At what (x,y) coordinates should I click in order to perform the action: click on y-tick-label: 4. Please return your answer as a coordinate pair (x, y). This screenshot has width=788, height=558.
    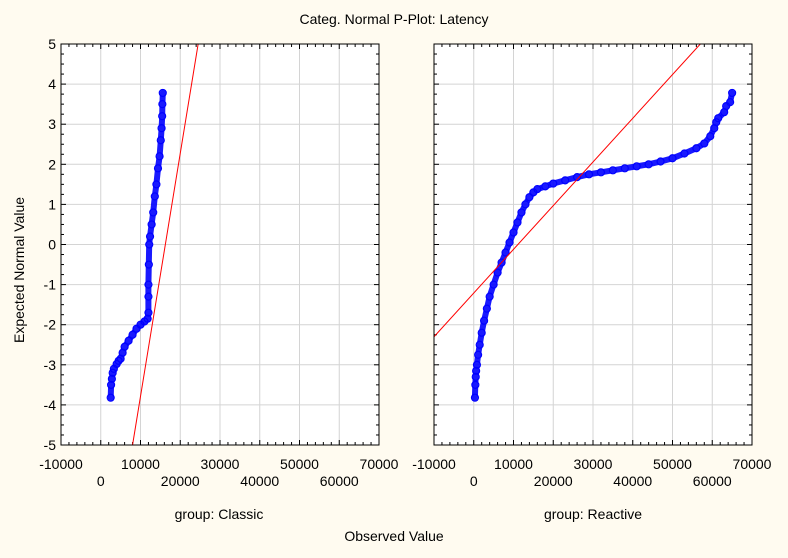
    Looking at the image, I should click on (52, 84).